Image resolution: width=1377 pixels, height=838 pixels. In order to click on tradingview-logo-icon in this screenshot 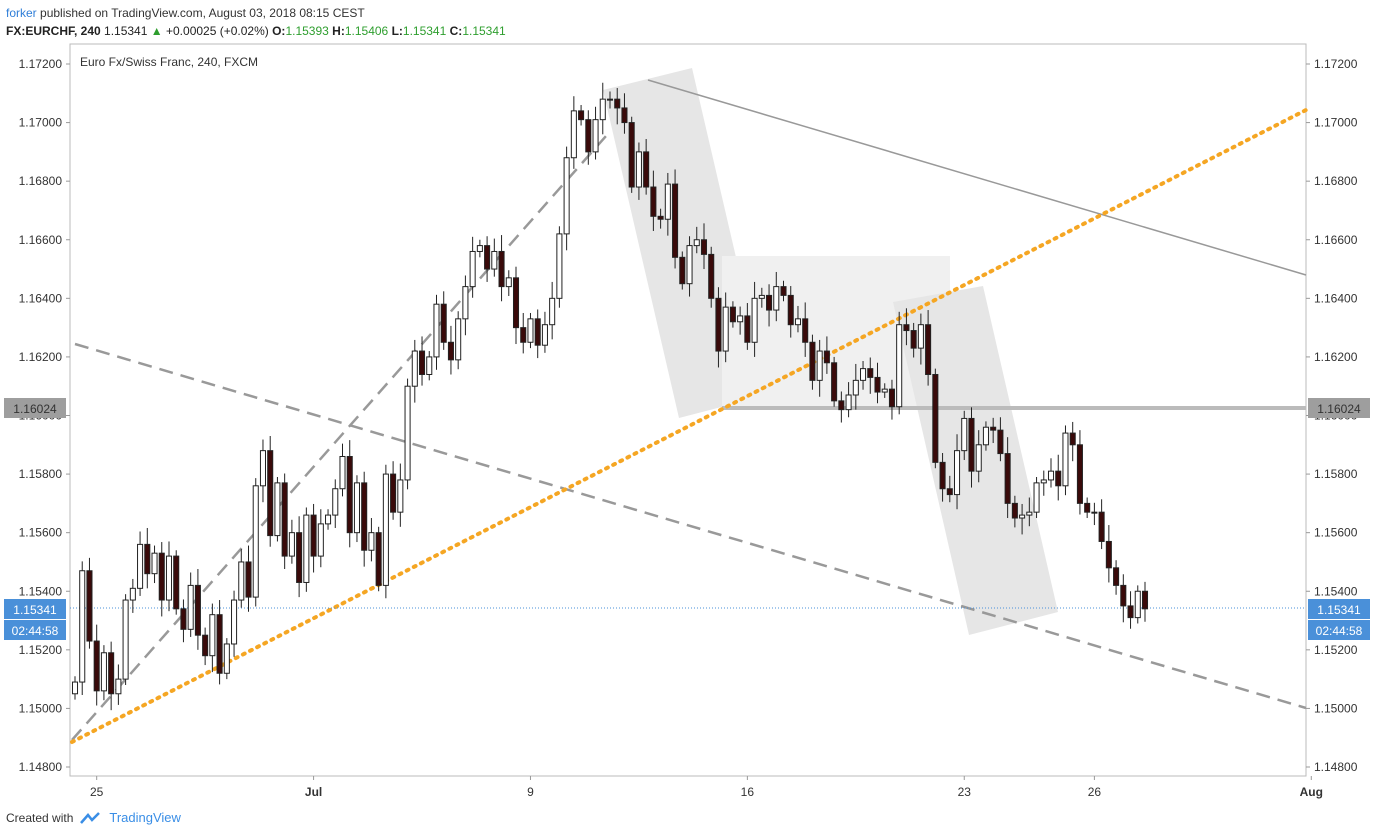, I will do `click(91, 818)`.